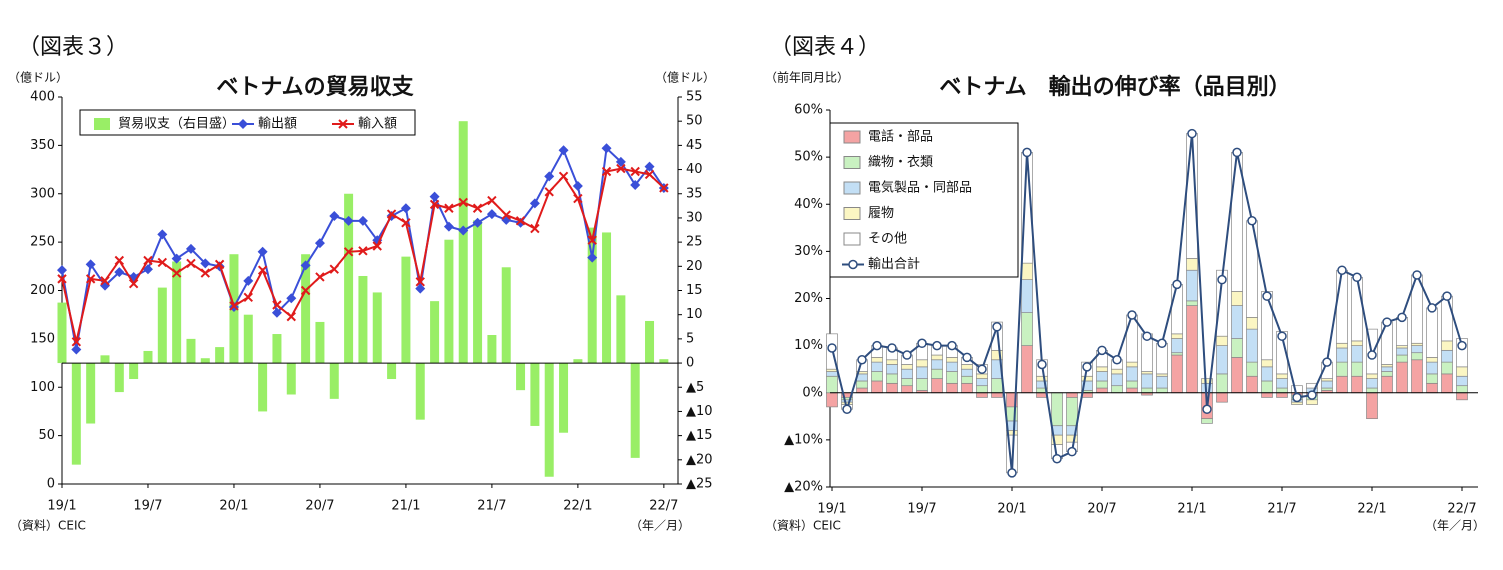 The width and height of the screenshot is (1503, 570). What do you see at coordinates (42, 145) in the screenshot?
I see `y-tick-label: 350` at bounding box center [42, 145].